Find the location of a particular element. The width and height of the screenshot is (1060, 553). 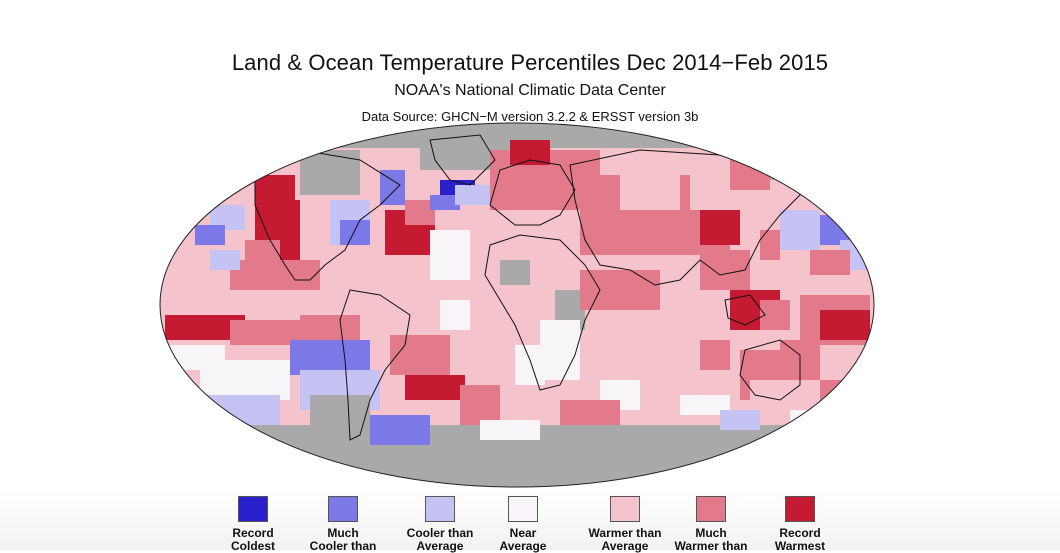

no-data-canadian-arctic is located at coordinates (330, 172).